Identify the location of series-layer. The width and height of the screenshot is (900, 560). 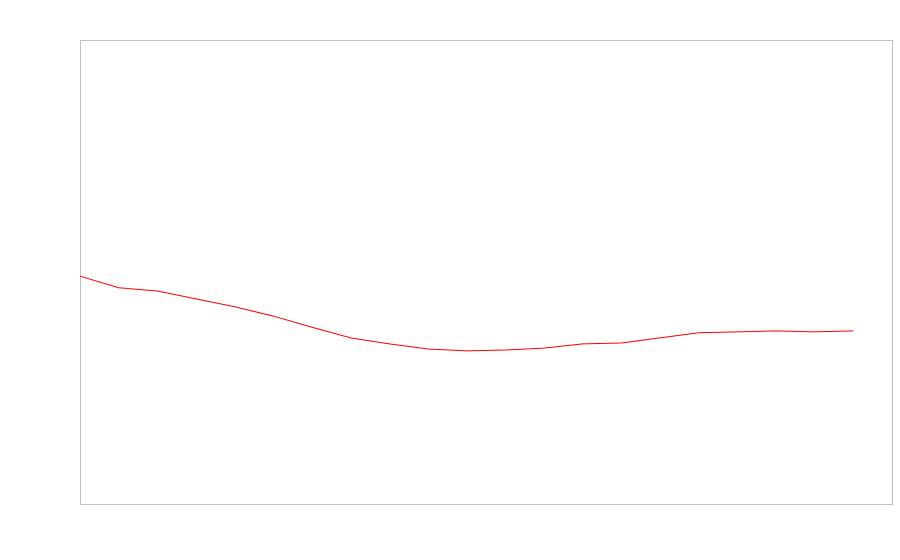
(466, 313).